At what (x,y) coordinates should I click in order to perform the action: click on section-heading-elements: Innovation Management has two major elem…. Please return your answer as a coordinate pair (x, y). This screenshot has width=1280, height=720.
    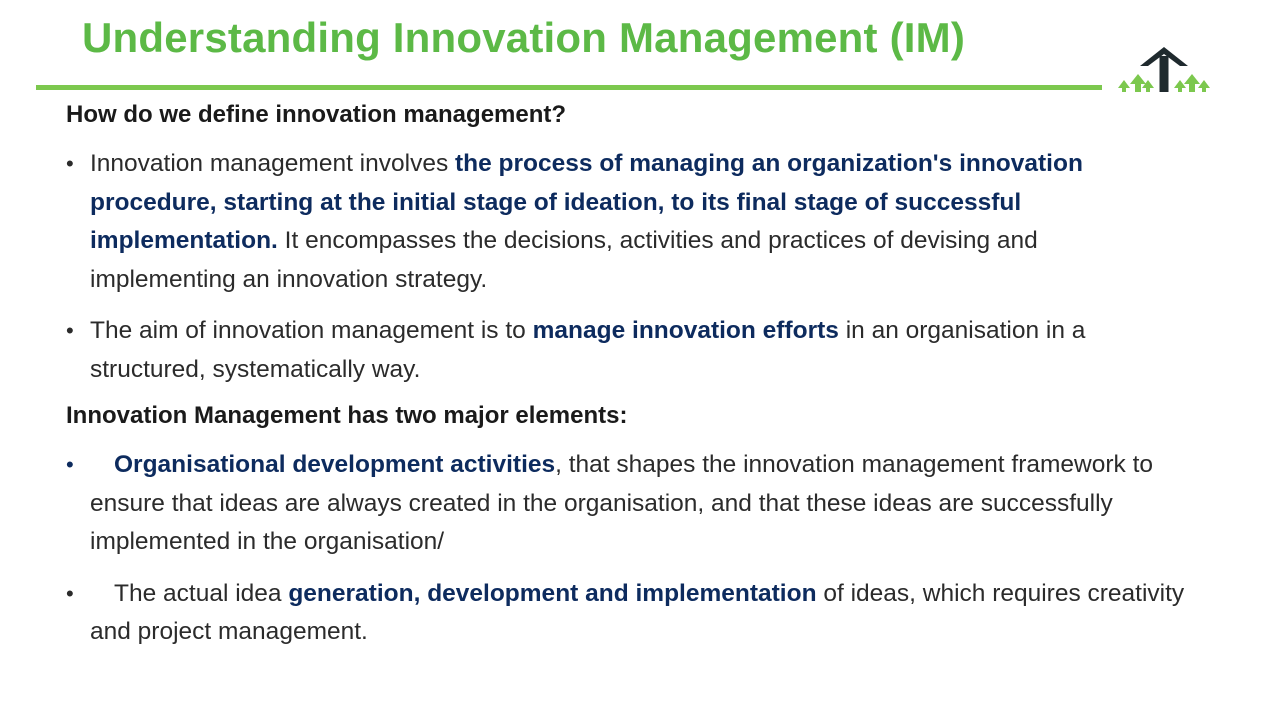
    Looking at the image, I should click on (347, 415).